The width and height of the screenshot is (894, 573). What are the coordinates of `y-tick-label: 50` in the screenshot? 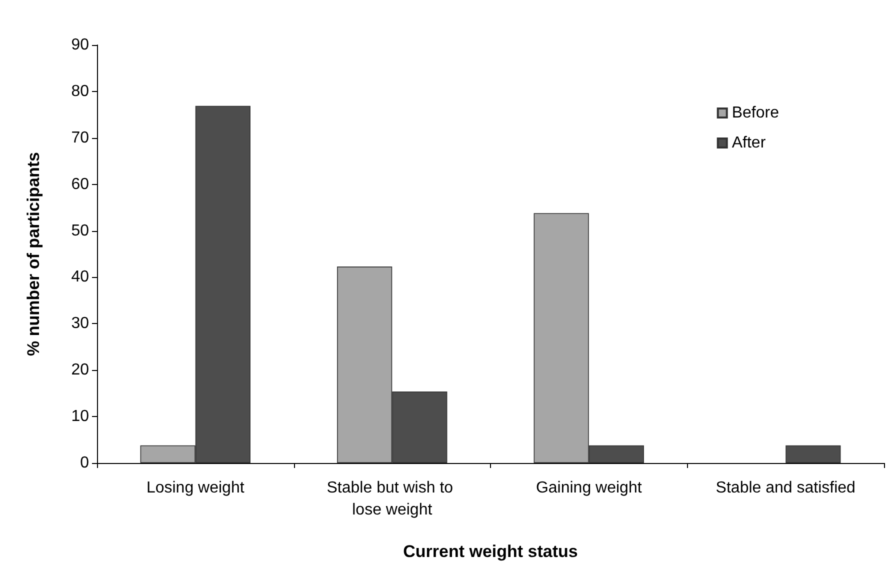 It's located at (80, 231).